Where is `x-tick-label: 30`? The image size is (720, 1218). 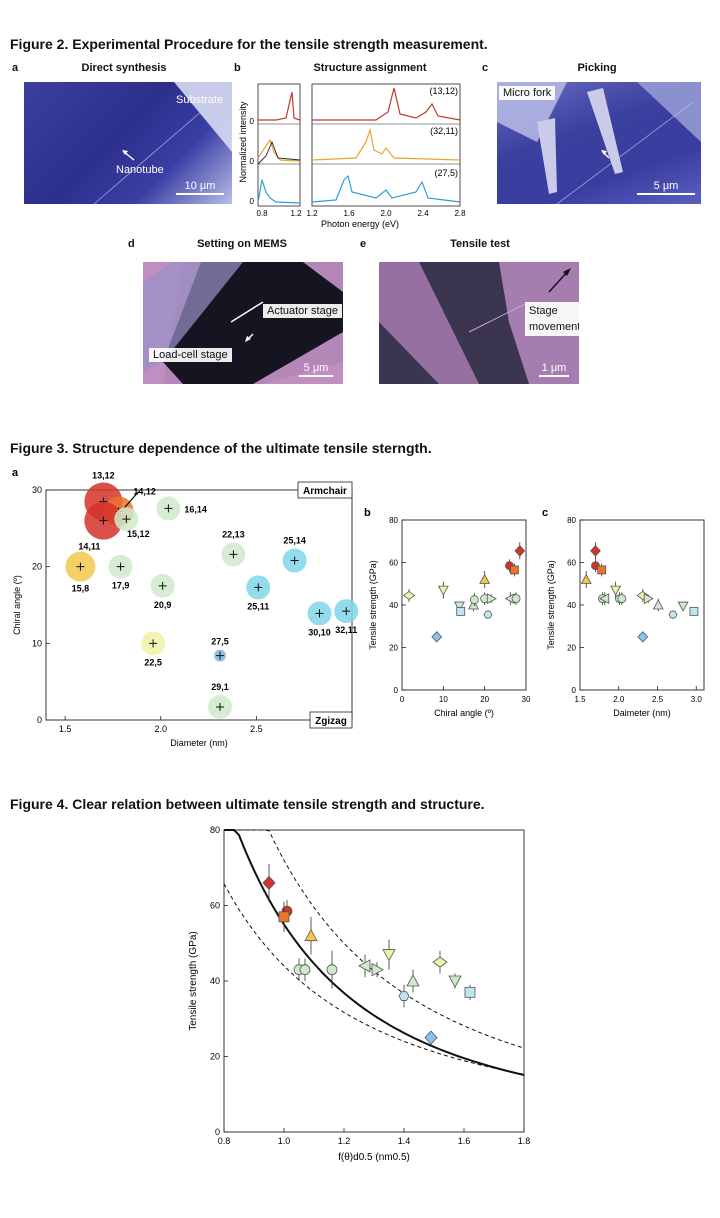 x-tick-label: 30 is located at coordinates (526, 699).